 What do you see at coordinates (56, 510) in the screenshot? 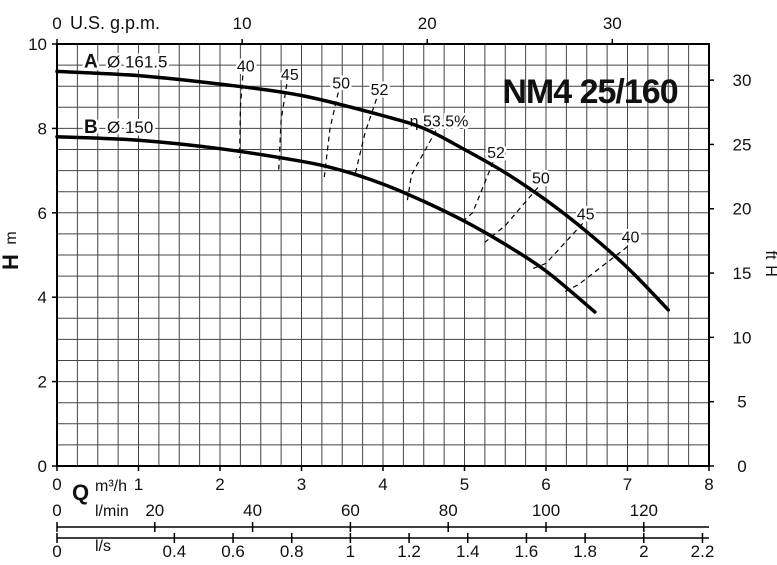
I see `lmin-tick-label: 0` at bounding box center [56, 510].